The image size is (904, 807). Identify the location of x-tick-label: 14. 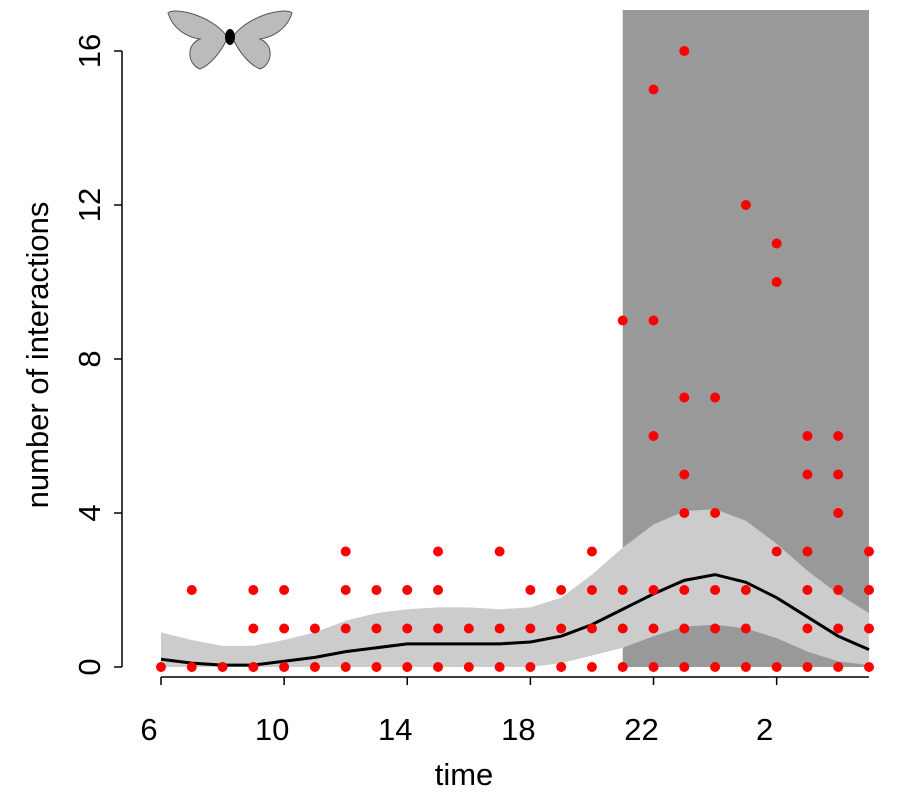
(395, 729).